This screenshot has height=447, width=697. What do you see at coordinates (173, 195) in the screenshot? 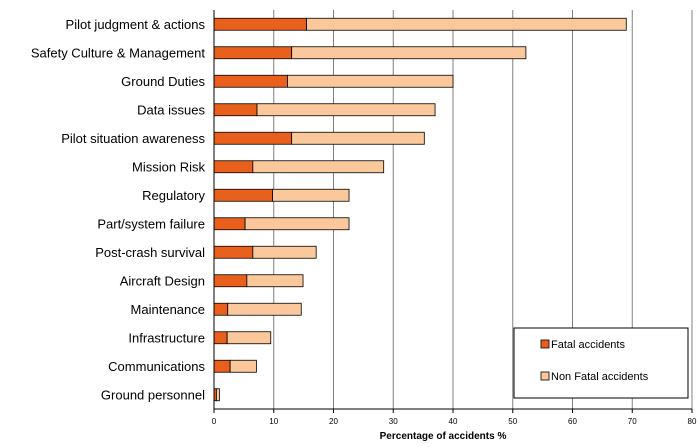
I see `category-label: Regulatory` at bounding box center [173, 195].